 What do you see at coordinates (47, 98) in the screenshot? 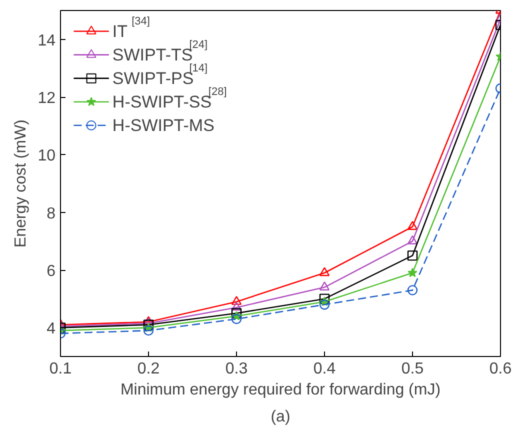
I see `y-tick-label: 12` at bounding box center [47, 98].